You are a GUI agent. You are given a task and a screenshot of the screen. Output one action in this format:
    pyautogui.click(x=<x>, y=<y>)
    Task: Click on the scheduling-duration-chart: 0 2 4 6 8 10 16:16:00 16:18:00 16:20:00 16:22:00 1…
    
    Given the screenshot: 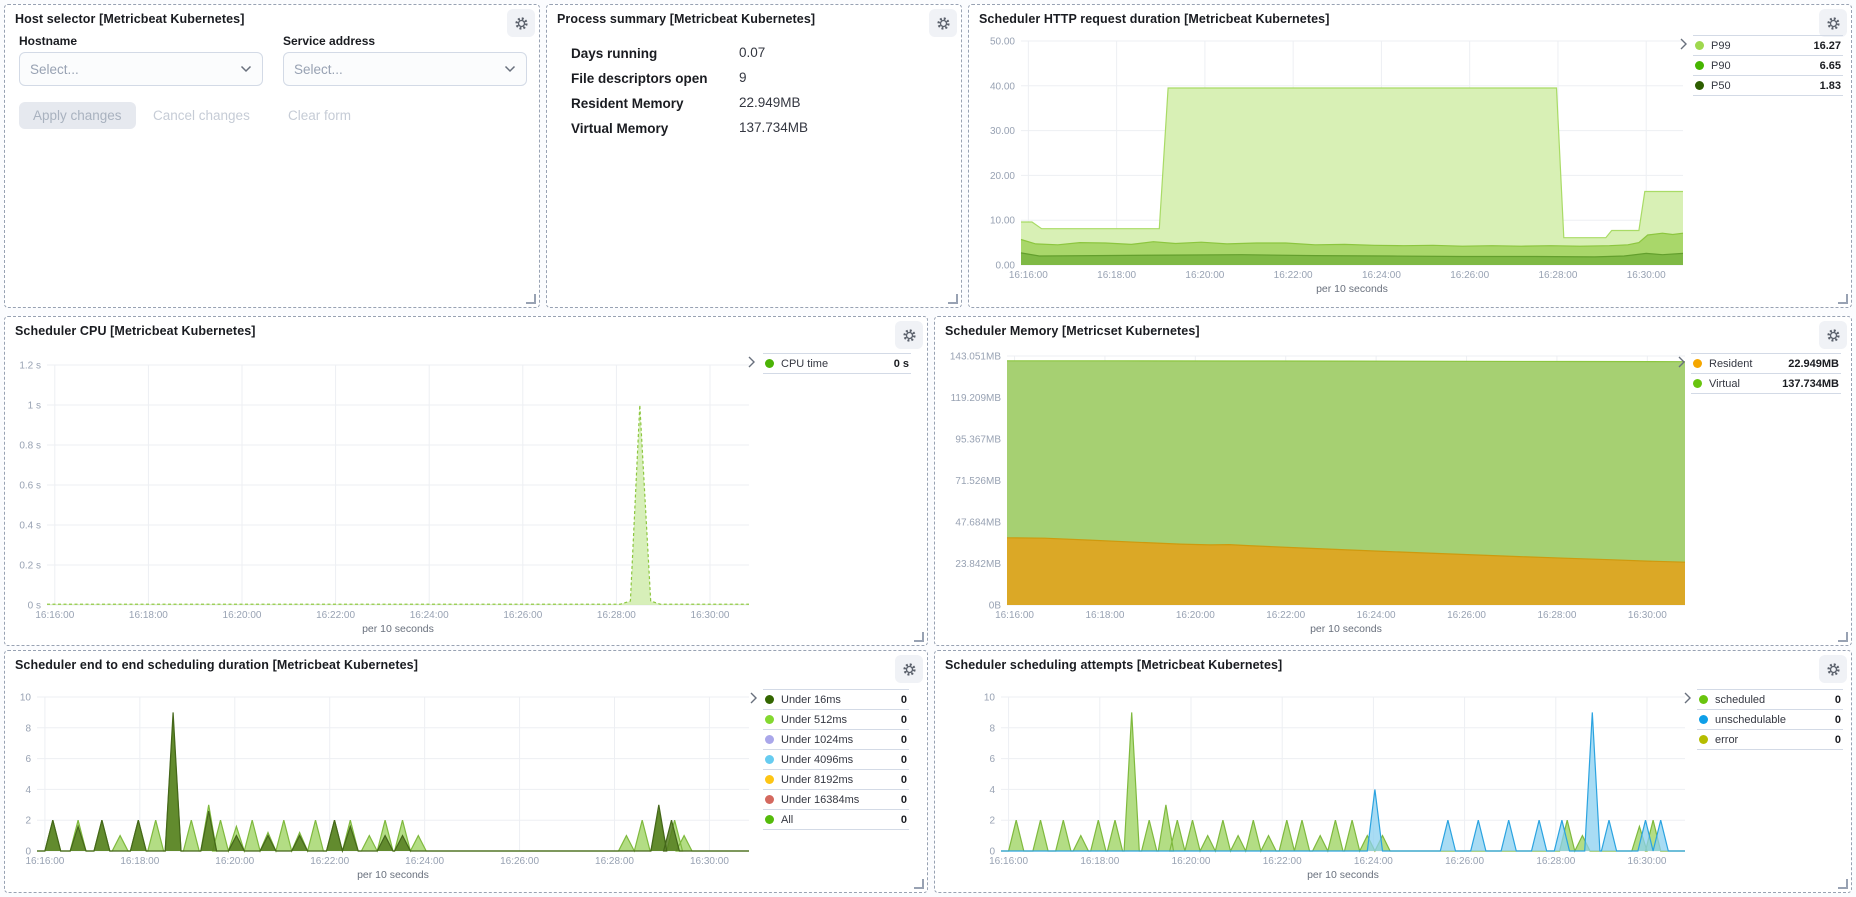 What is the action you would take?
    pyautogui.click(x=383, y=777)
    